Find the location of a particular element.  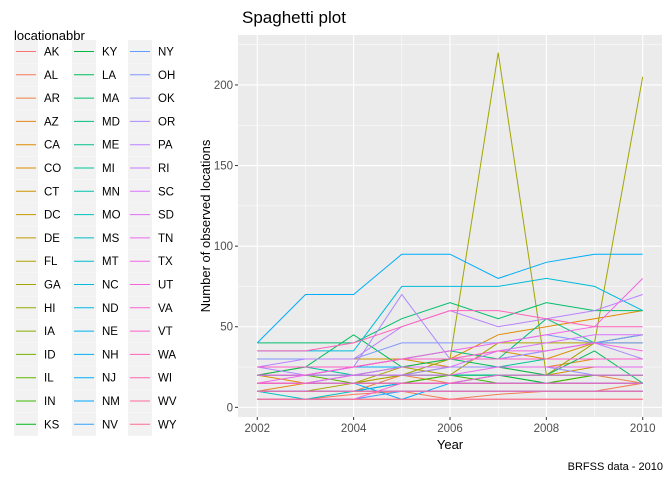

legend-label: SD is located at coordinates (166, 216).